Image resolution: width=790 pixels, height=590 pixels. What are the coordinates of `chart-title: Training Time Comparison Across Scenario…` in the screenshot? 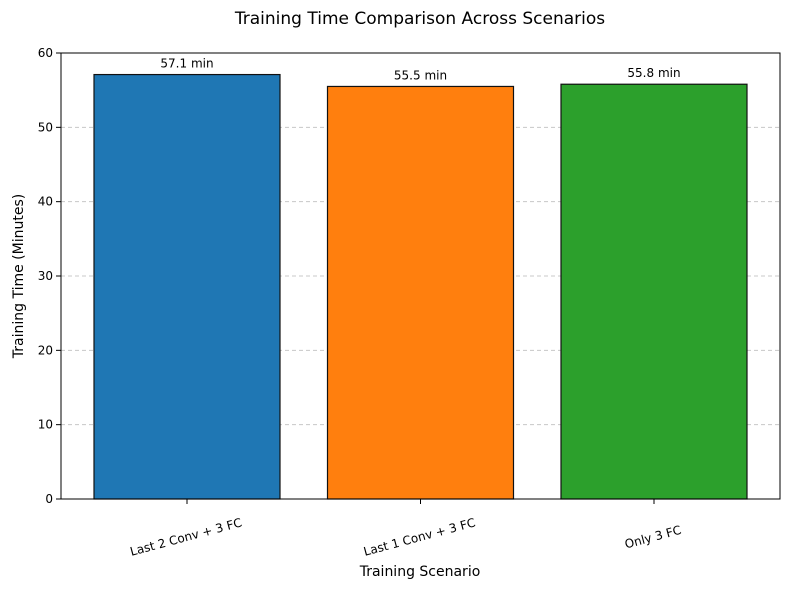 It's located at (419, 19).